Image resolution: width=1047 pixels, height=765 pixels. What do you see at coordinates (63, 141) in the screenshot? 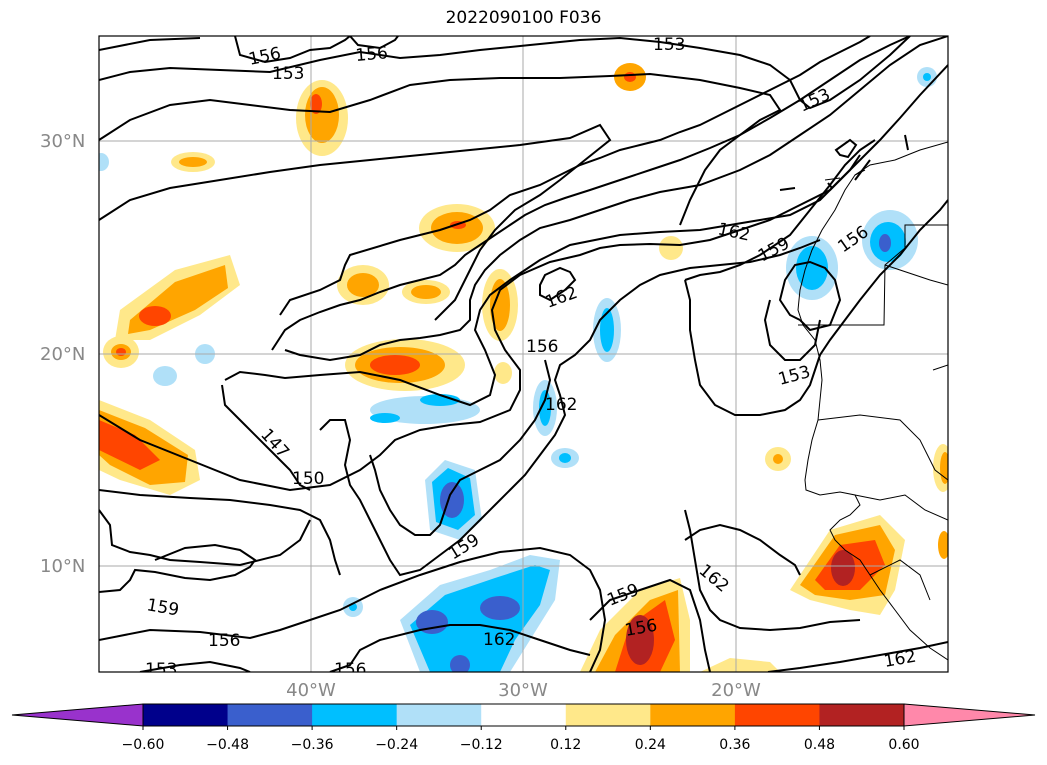
I see `lat-label-30n: 30°N` at bounding box center [63, 141].